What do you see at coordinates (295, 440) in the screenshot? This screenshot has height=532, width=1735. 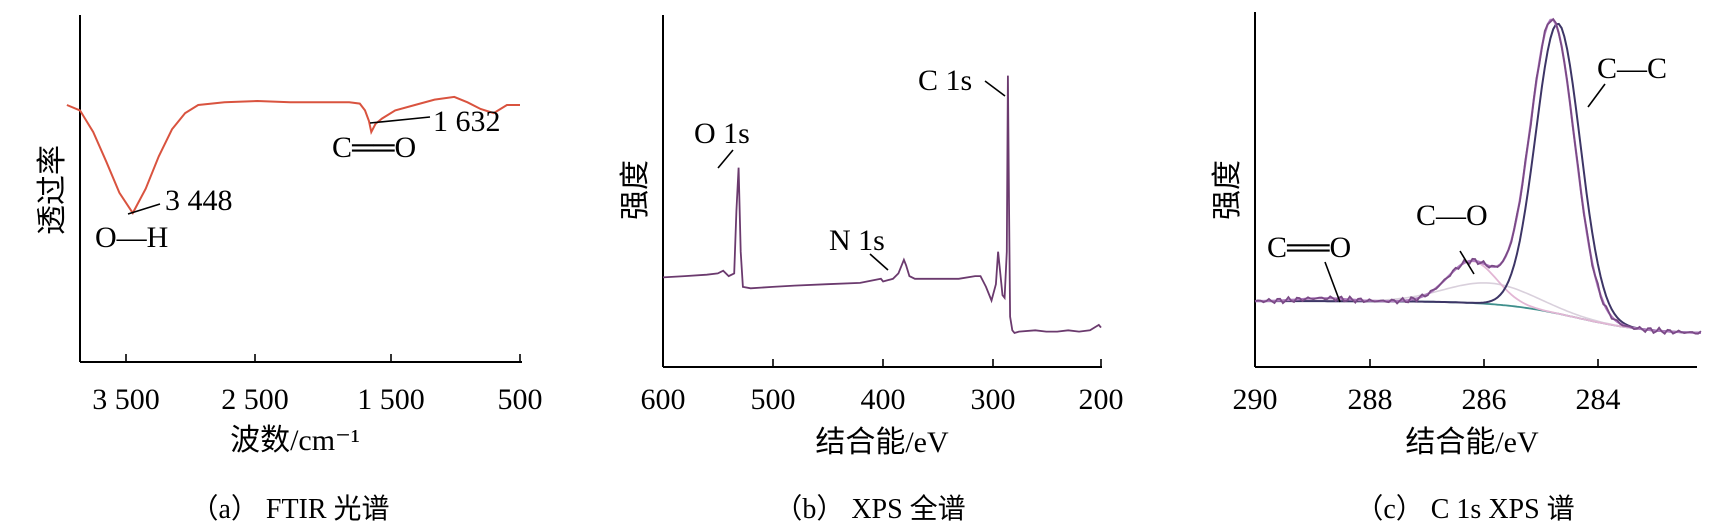 I see `ftir-x-label: 波数/cm⁻¹` at bounding box center [295, 440].